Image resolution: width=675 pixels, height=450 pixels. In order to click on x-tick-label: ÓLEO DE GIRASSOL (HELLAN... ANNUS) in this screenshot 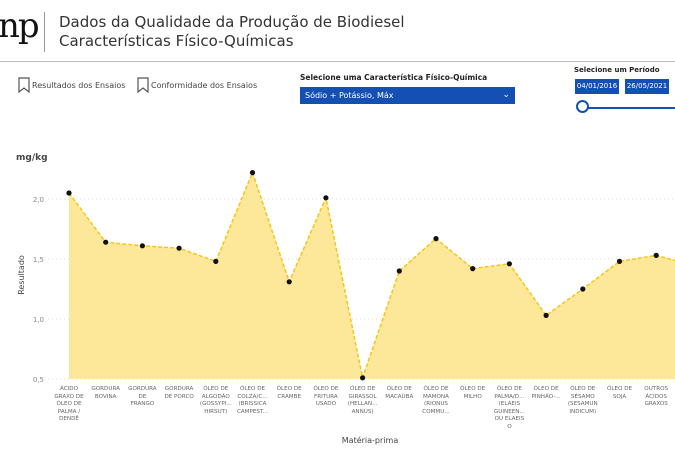, I will do `click(362, 400)`.